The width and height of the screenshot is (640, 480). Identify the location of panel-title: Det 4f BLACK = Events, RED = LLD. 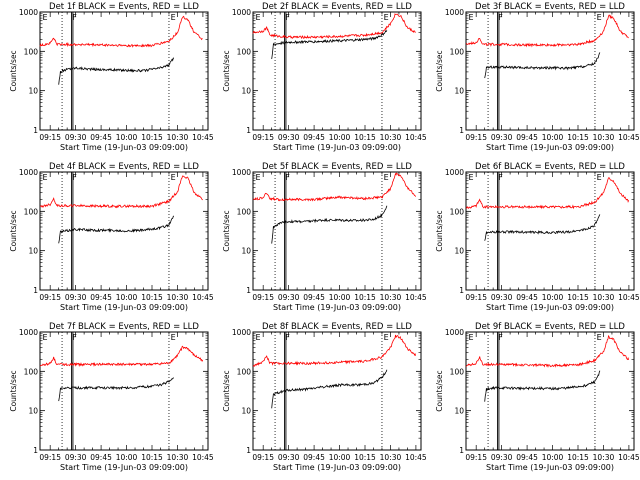
(124, 167).